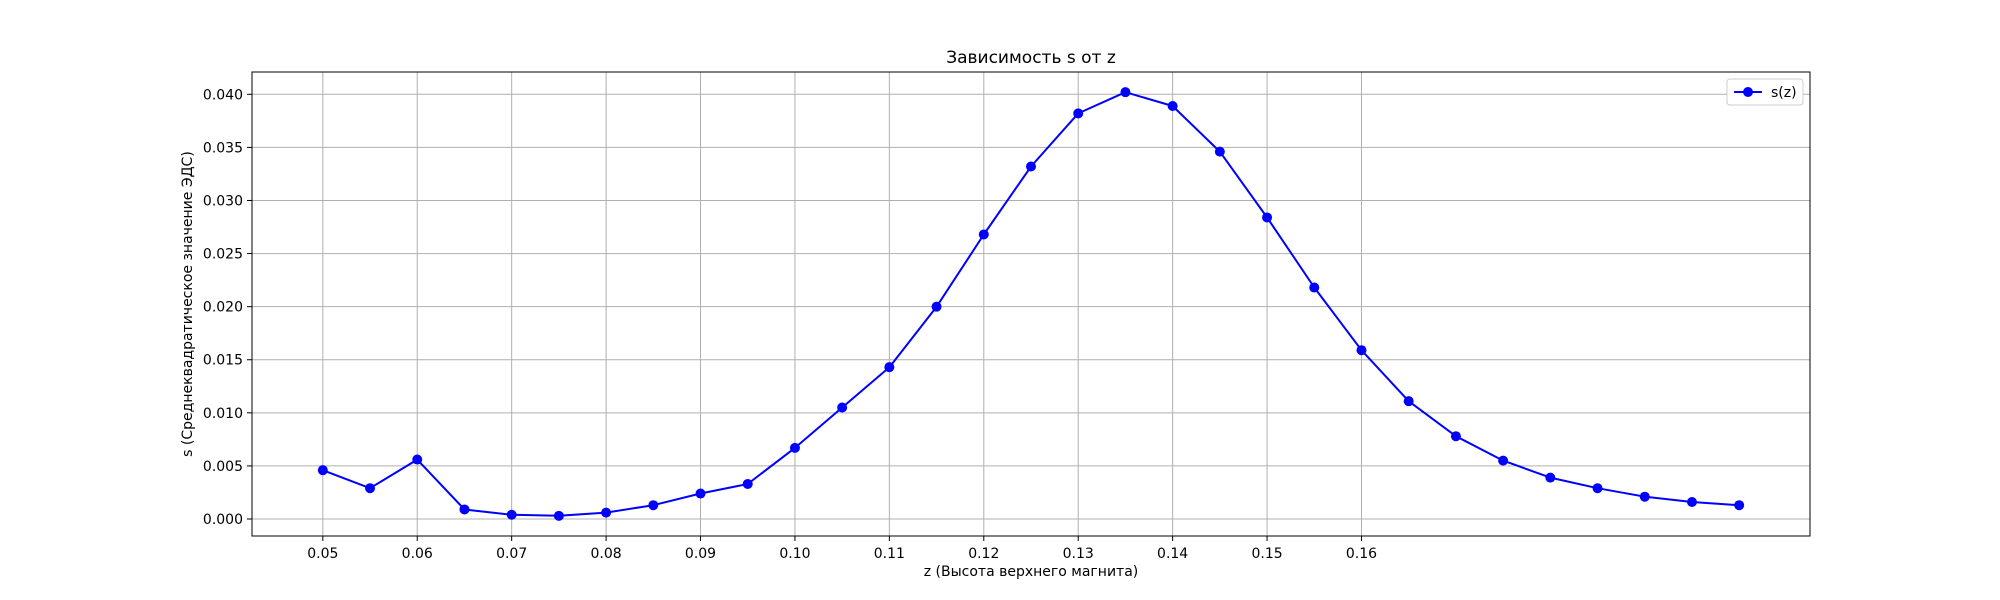 This screenshot has height=600, width=2000. I want to click on x-tick-label: 0.16, so click(1361, 554).